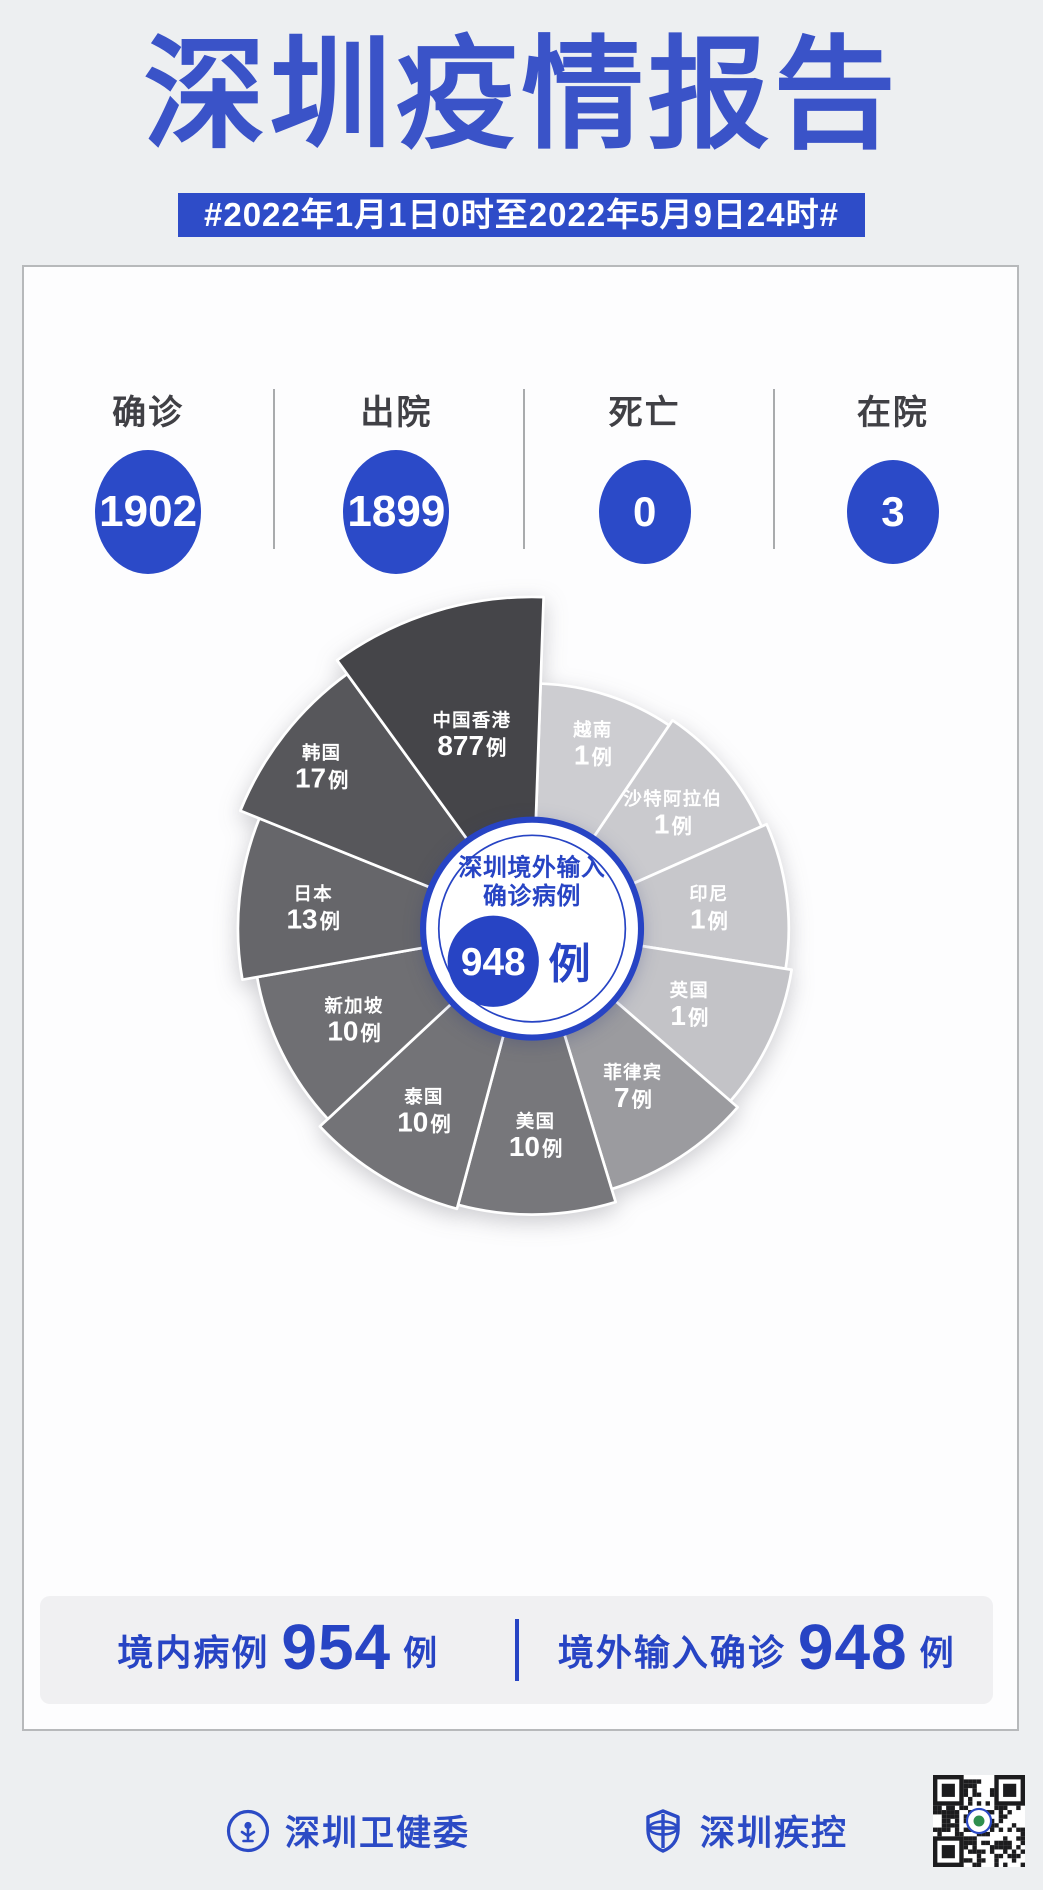  Describe the element at coordinates (193, 1652) in the screenshot. I see `domestic-cases-label: 境内病例` at that location.